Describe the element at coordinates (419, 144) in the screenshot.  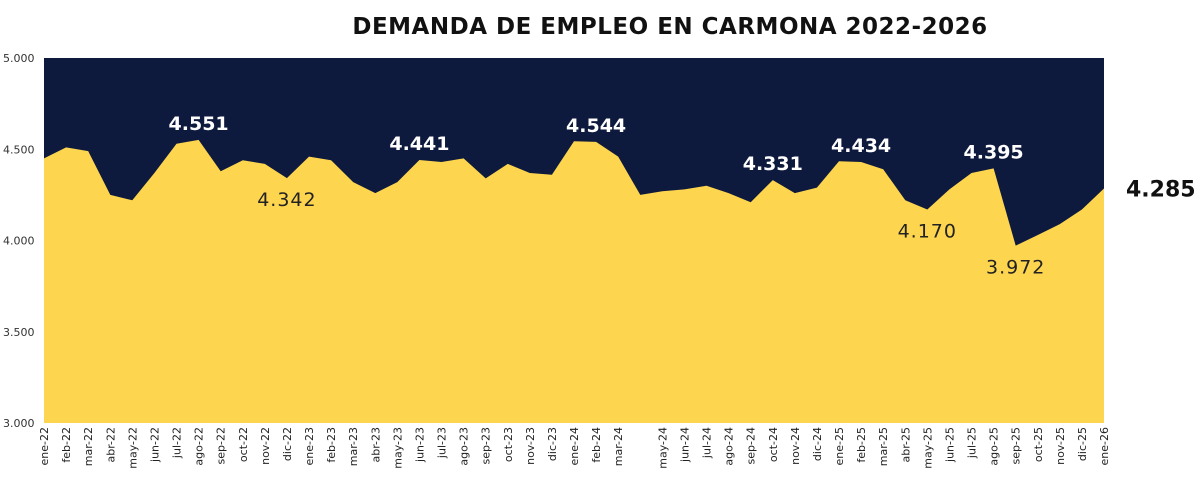
I see `data-label: 4.441` at that location.